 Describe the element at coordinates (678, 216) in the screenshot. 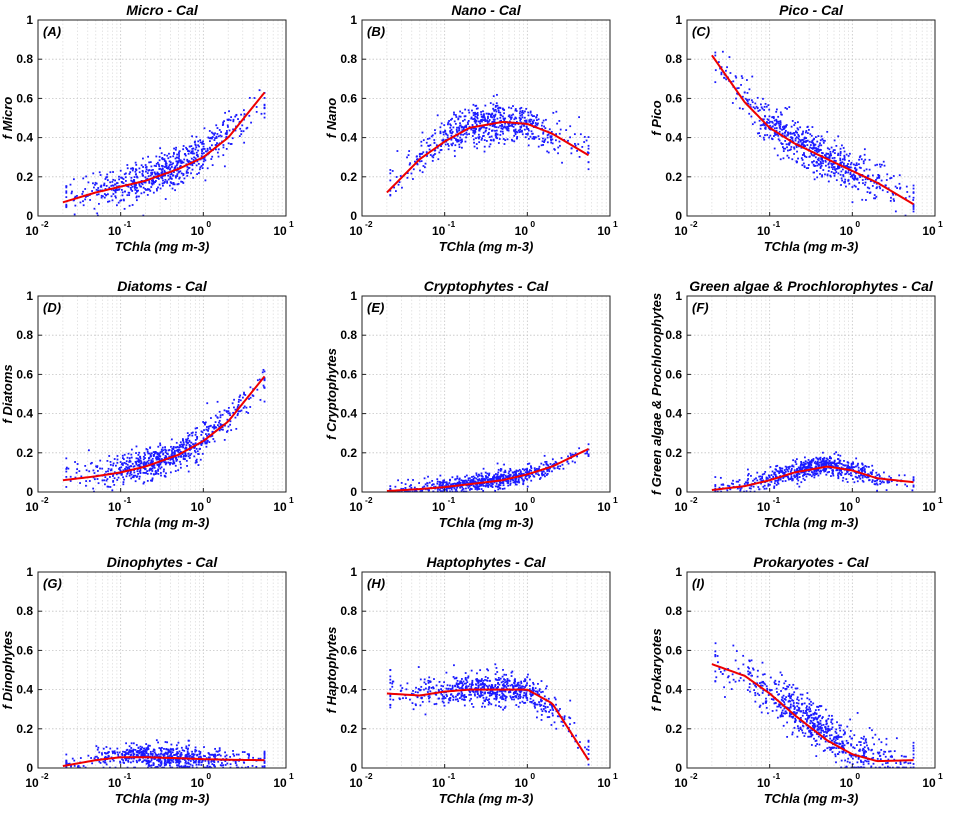

I see `y-tick-label: 0` at that location.